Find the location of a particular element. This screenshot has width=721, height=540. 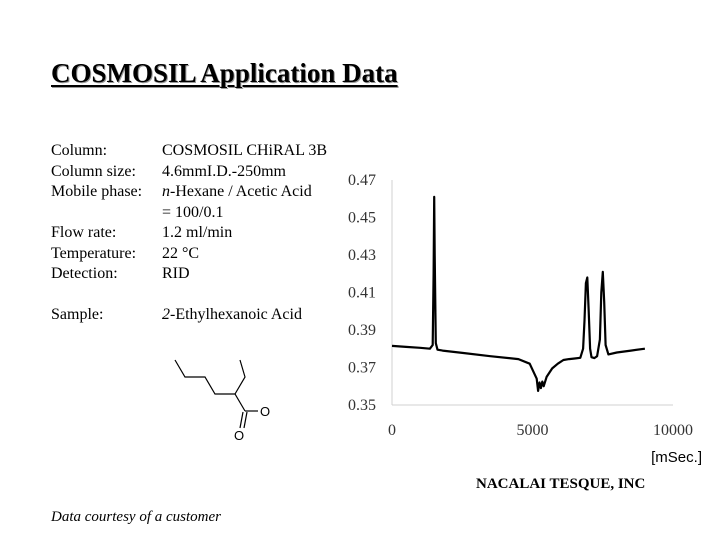

condition-value-italic: 2 is located at coordinates (166, 314).